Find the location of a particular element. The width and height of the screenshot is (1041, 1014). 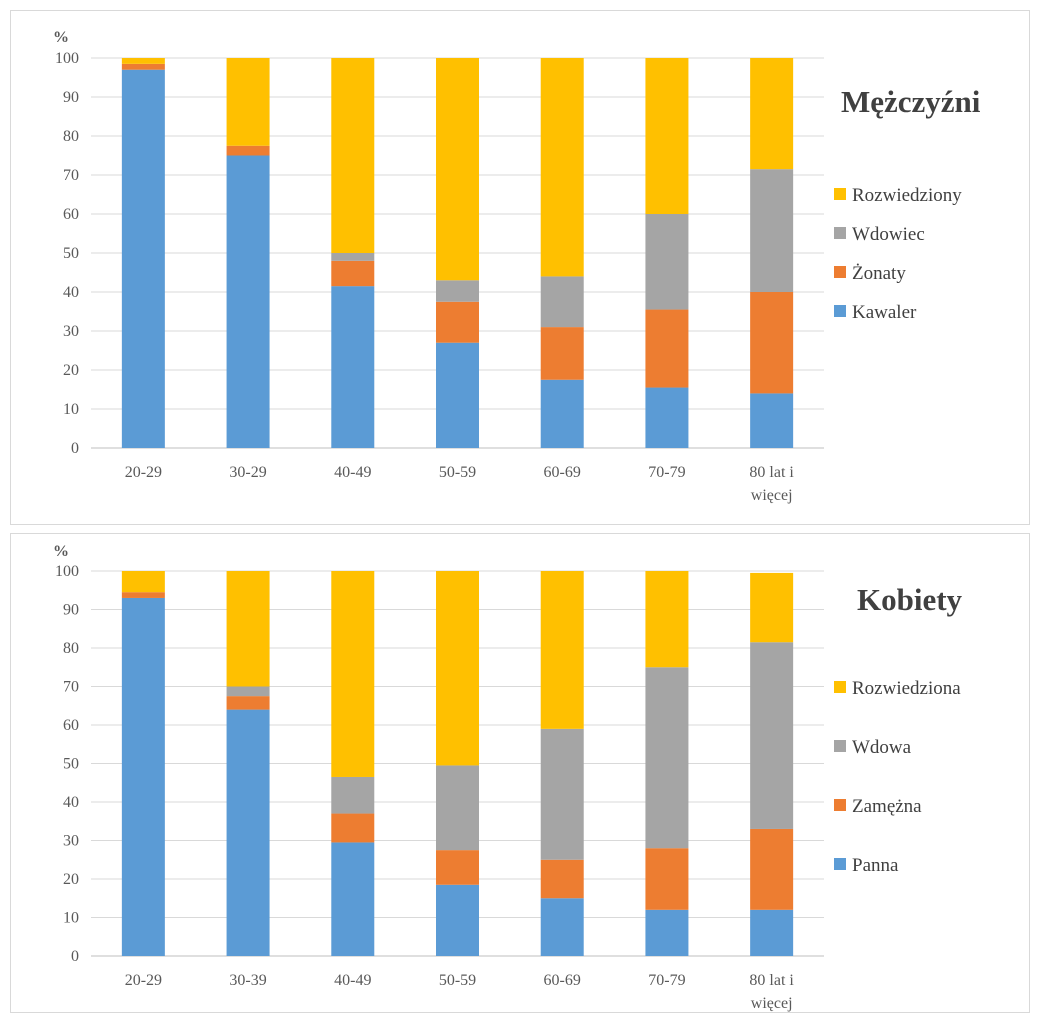

men-legend-label: Rozwiedziony is located at coordinates (907, 195).